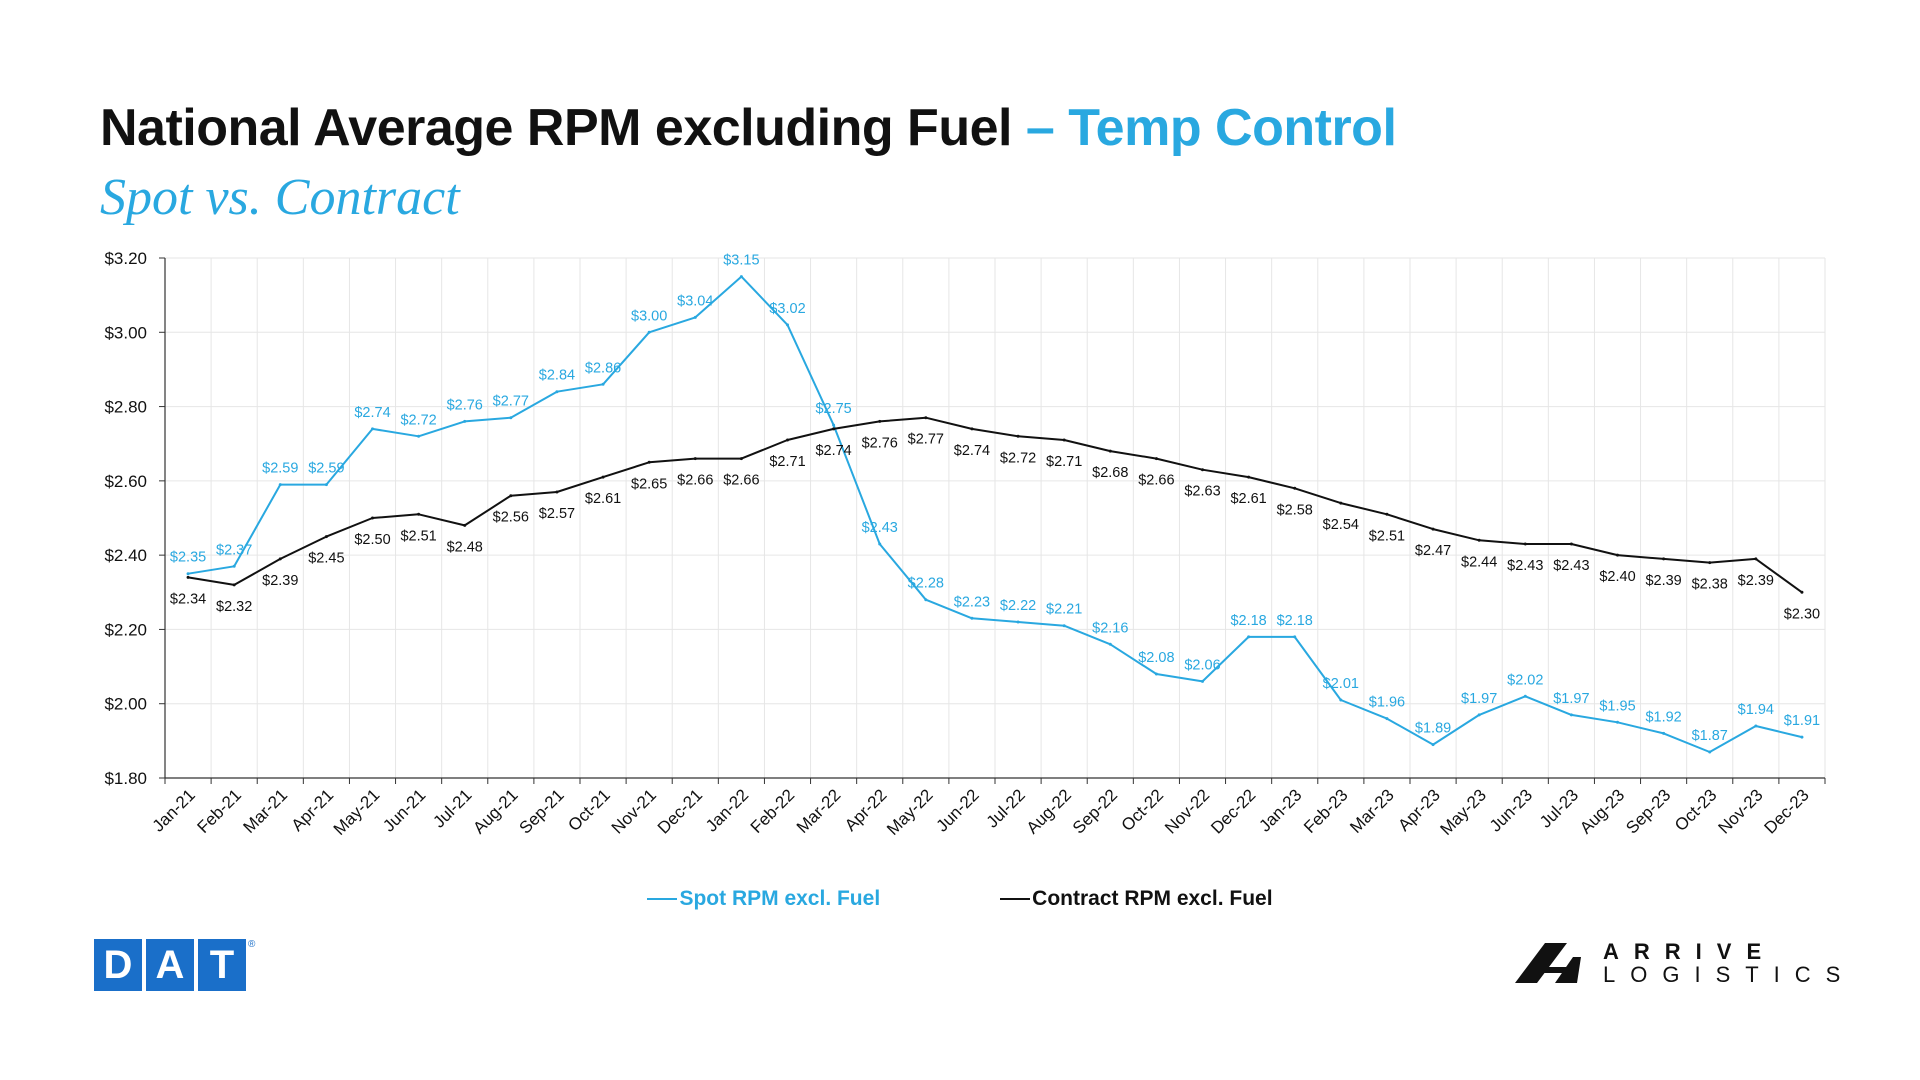 The height and width of the screenshot is (1080, 1920). What do you see at coordinates (1143, 810) in the screenshot?
I see `x-tick-label: Oct-22` at bounding box center [1143, 810].